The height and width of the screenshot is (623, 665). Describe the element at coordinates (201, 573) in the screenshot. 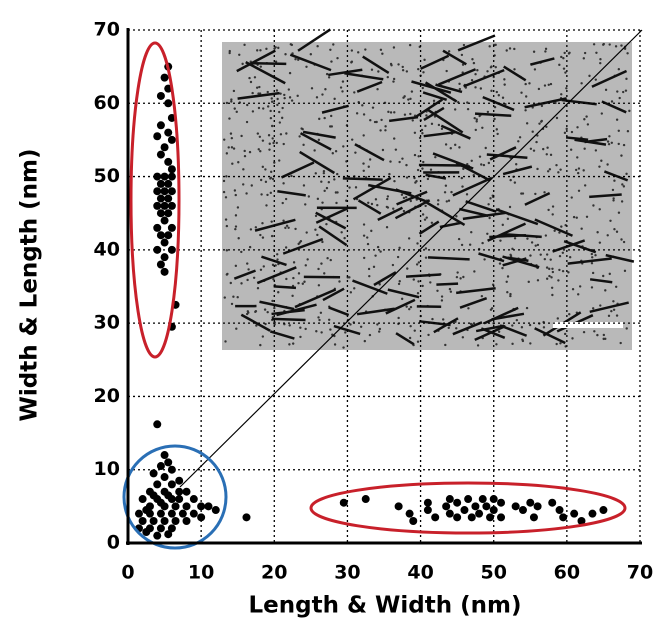

I see `x-tick-label: 10` at that location.